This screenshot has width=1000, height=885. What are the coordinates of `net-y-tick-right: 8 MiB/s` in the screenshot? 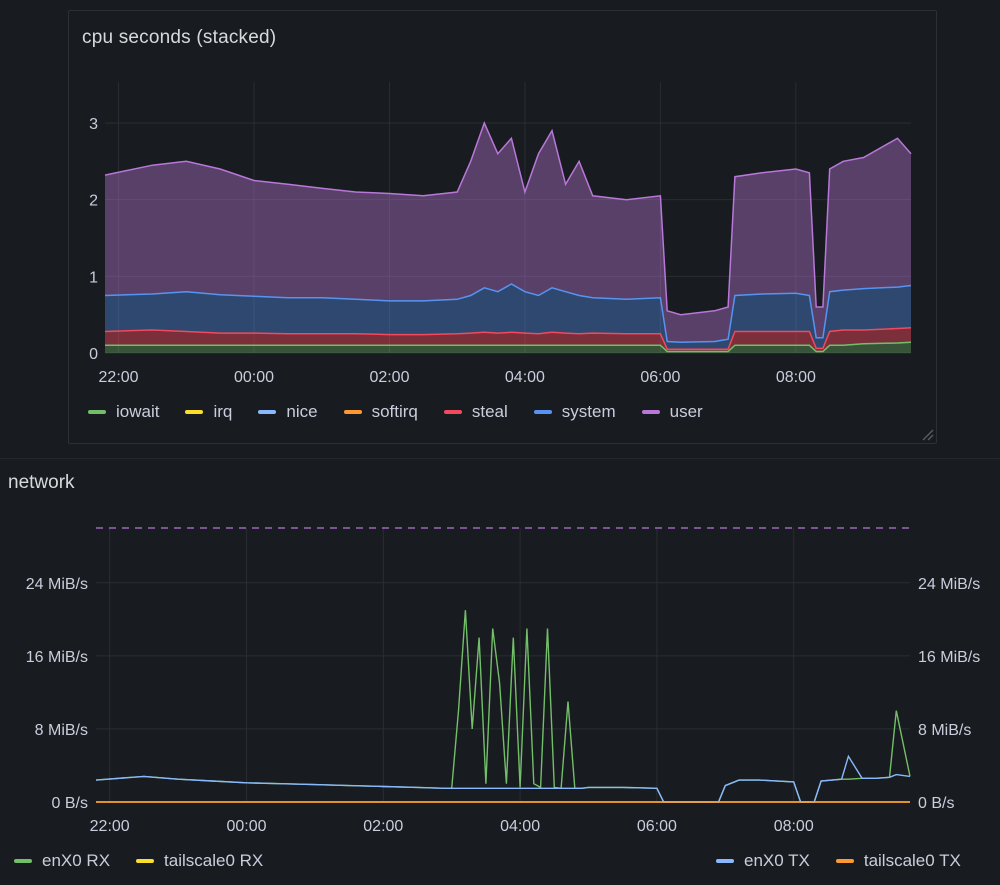 It's located at (944, 730).